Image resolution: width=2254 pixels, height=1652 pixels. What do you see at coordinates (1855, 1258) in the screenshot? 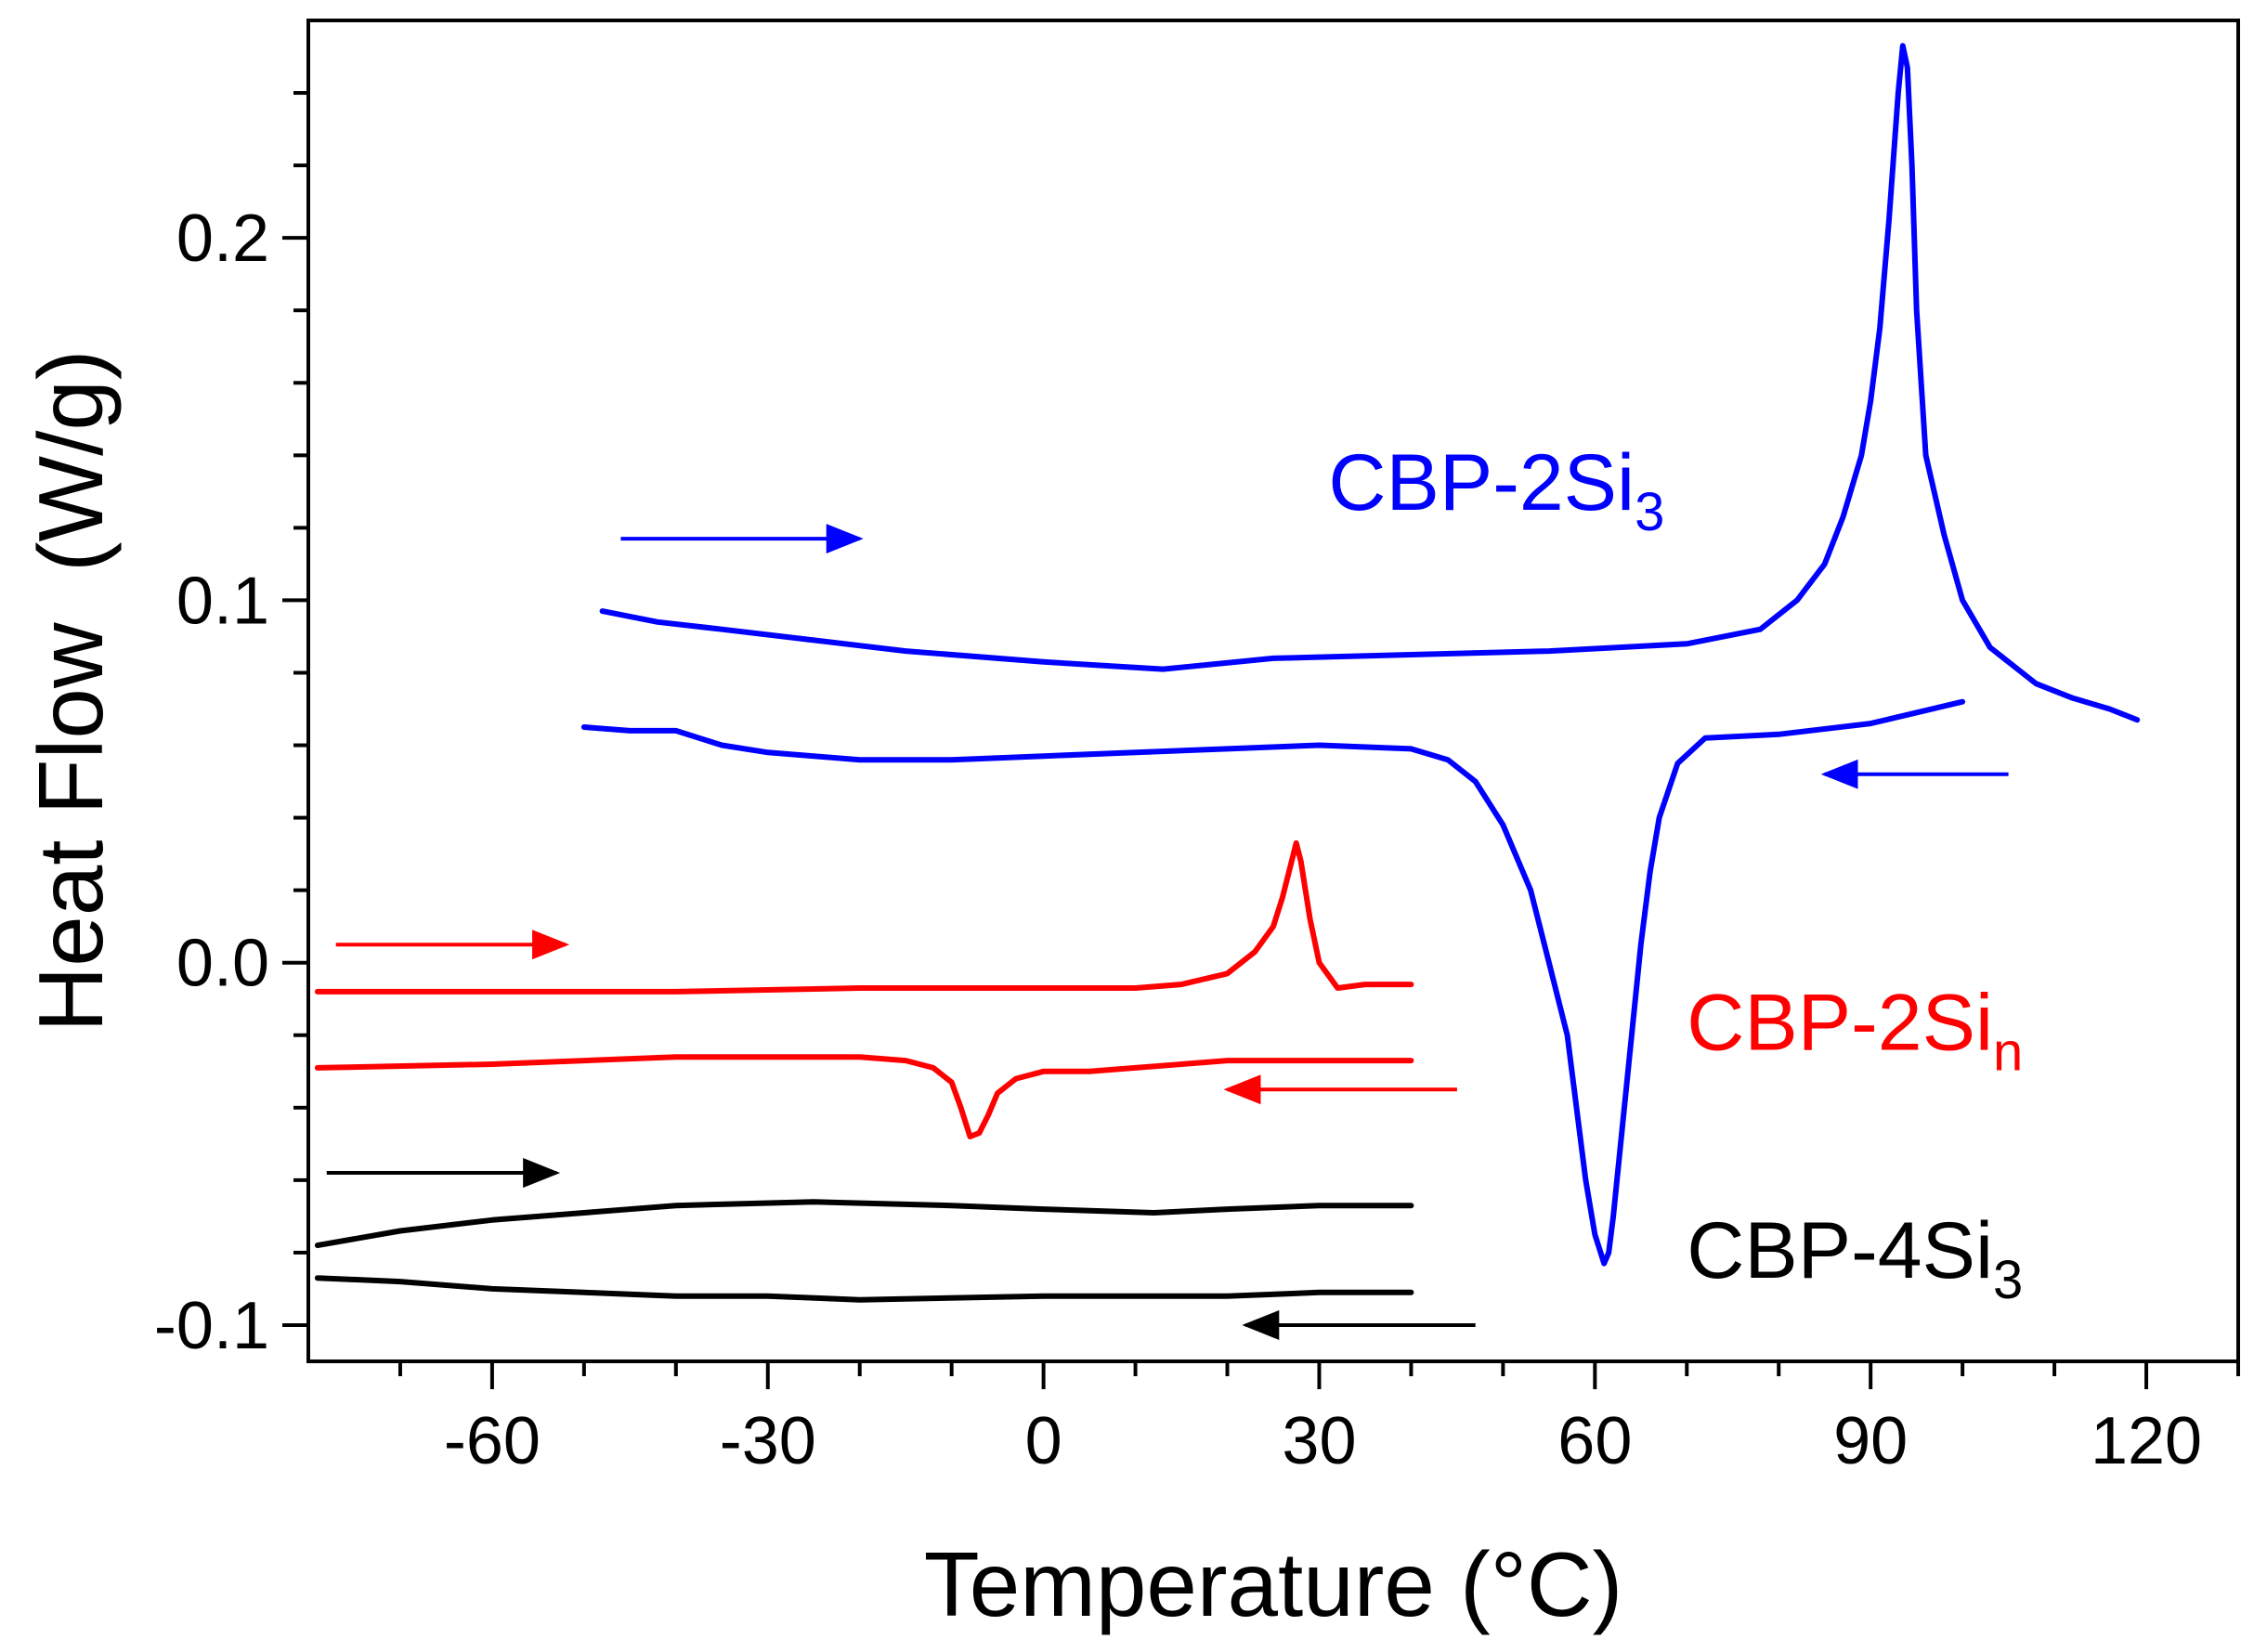
I see `series-label-3: CBP-4Si3` at bounding box center [1855, 1258].